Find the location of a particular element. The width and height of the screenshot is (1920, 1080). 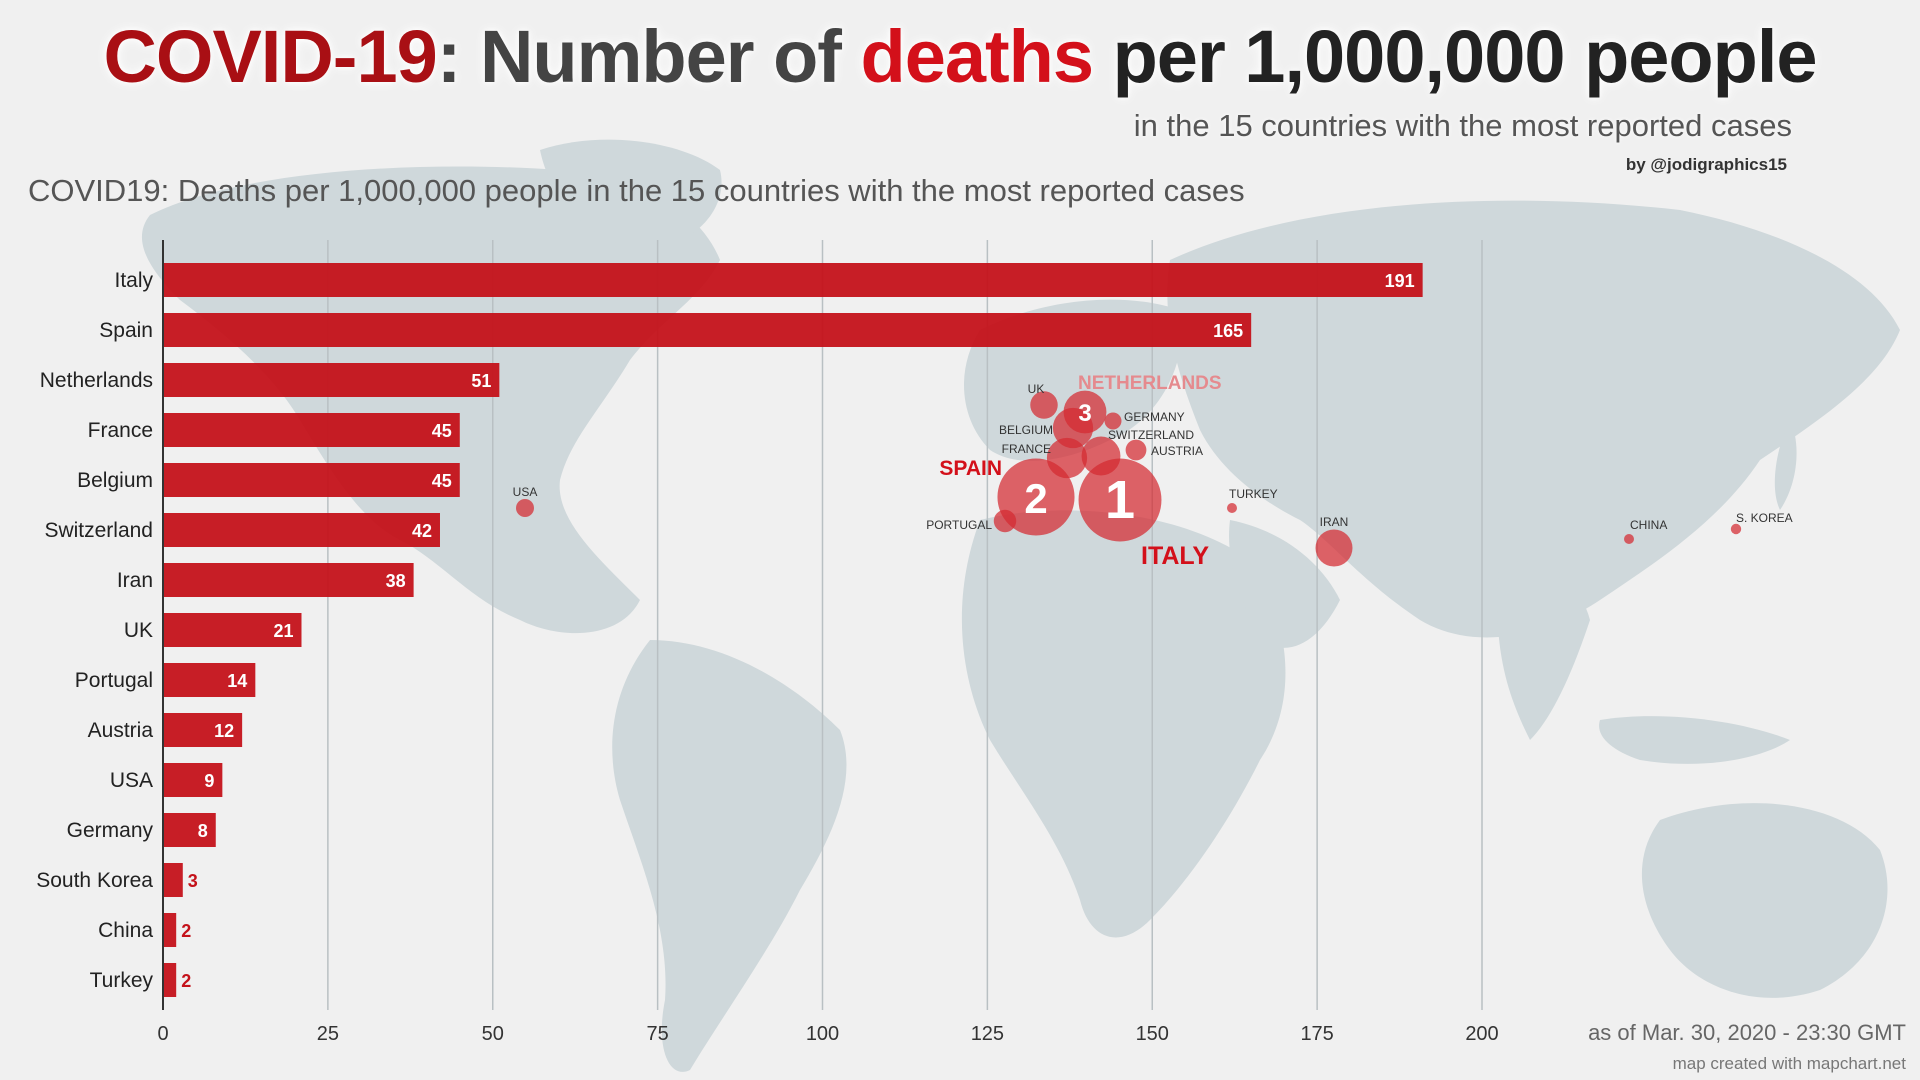

x-tick-label-25: 25 is located at coordinates (328, 1034).